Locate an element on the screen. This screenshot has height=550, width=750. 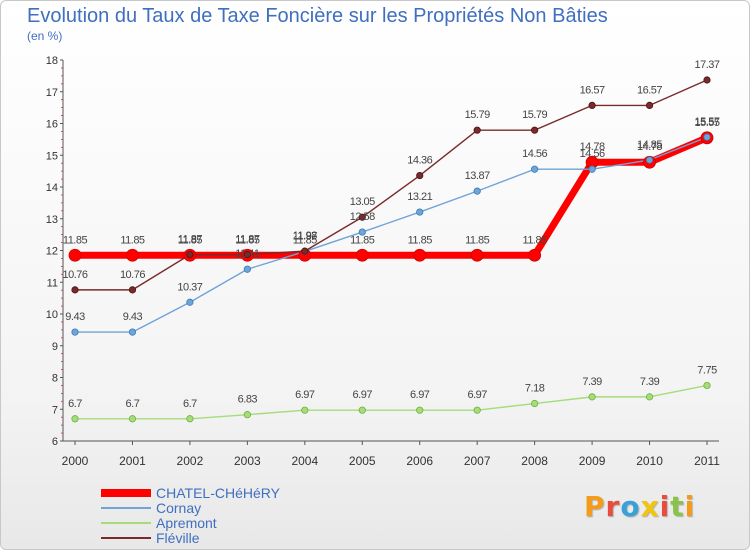
data-label: 14.85 is located at coordinates (649, 145).